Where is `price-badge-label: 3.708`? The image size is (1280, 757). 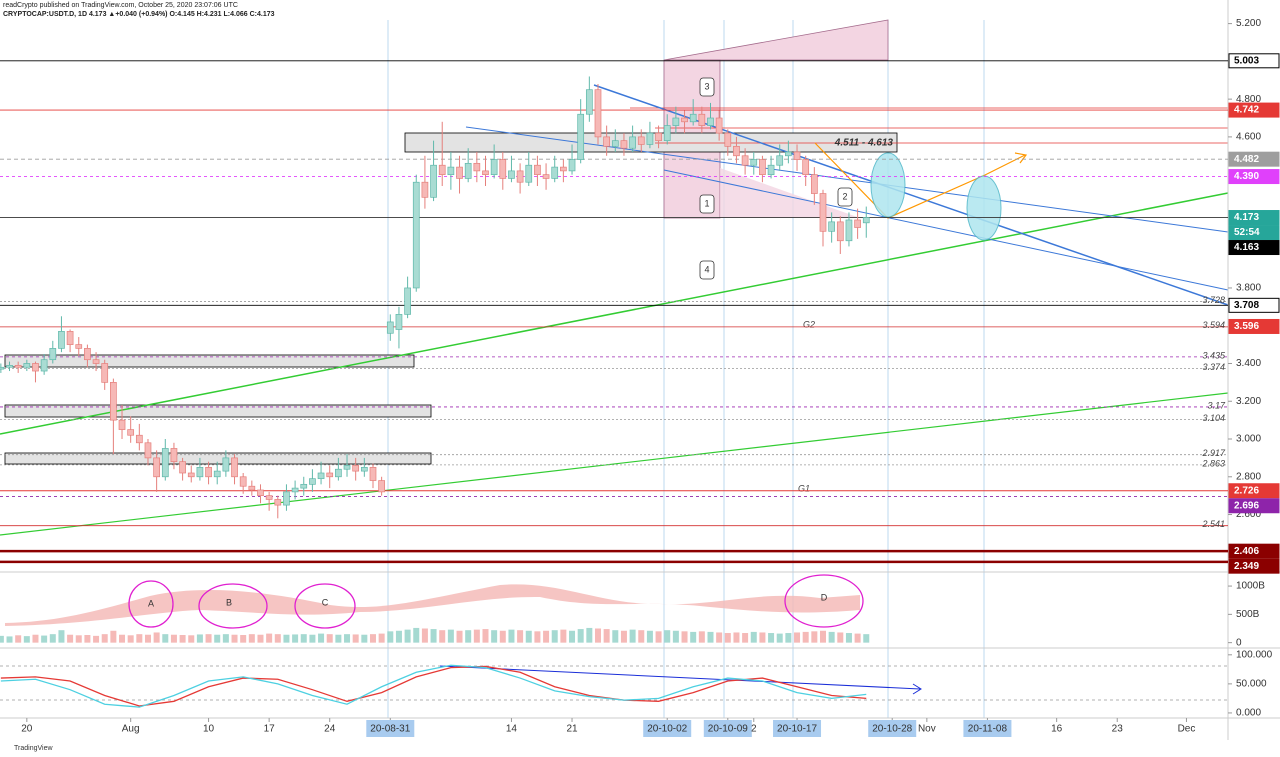 price-badge-label: 3.708 is located at coordinates (1246, 305).